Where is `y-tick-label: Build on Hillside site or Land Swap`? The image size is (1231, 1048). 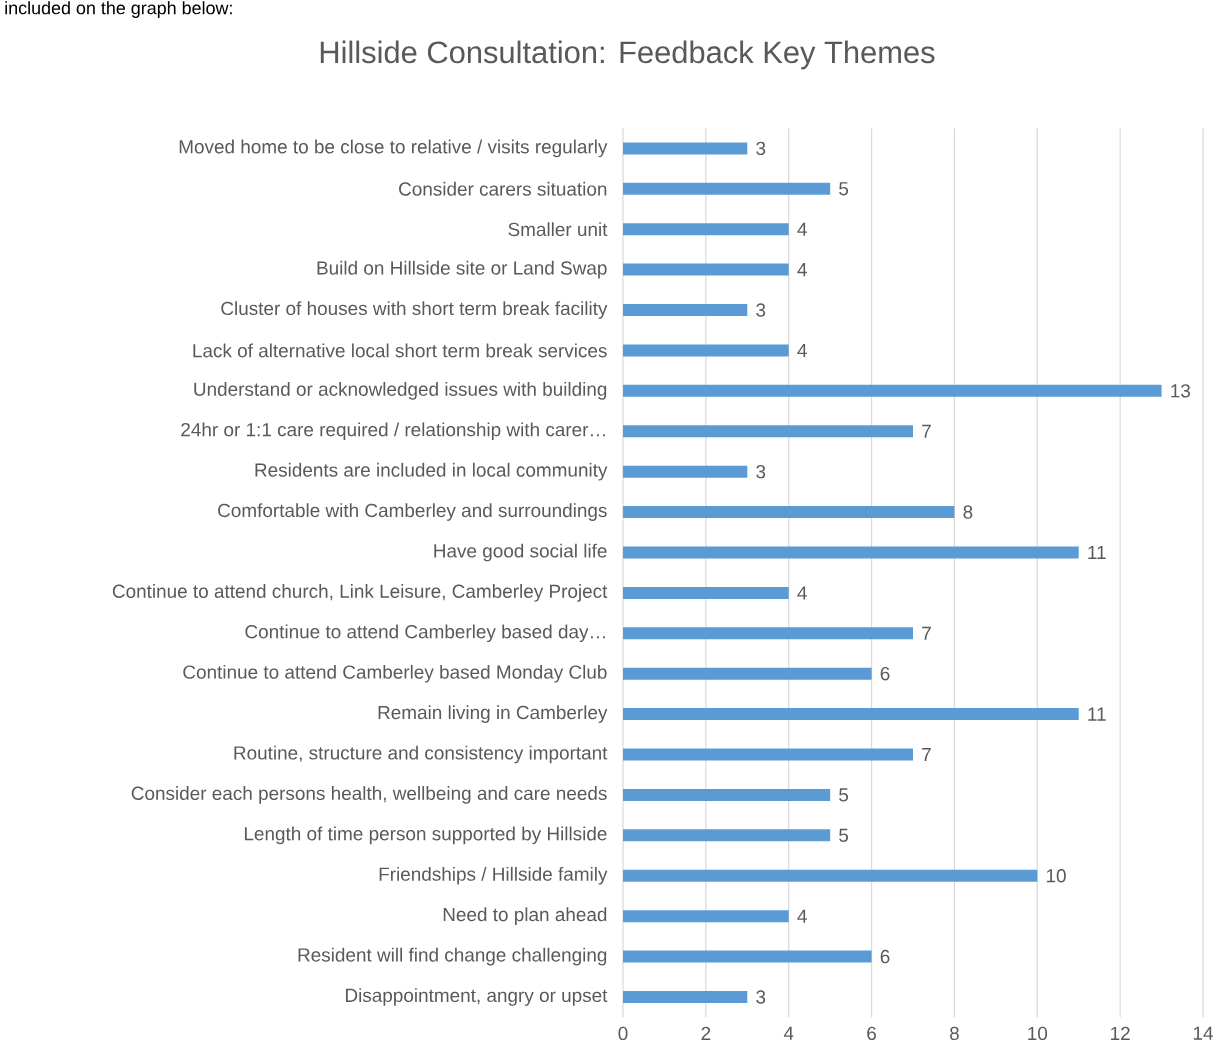
y-tick-label: Build on Hillside site or Land Swap is located at coordinates (462, 269).